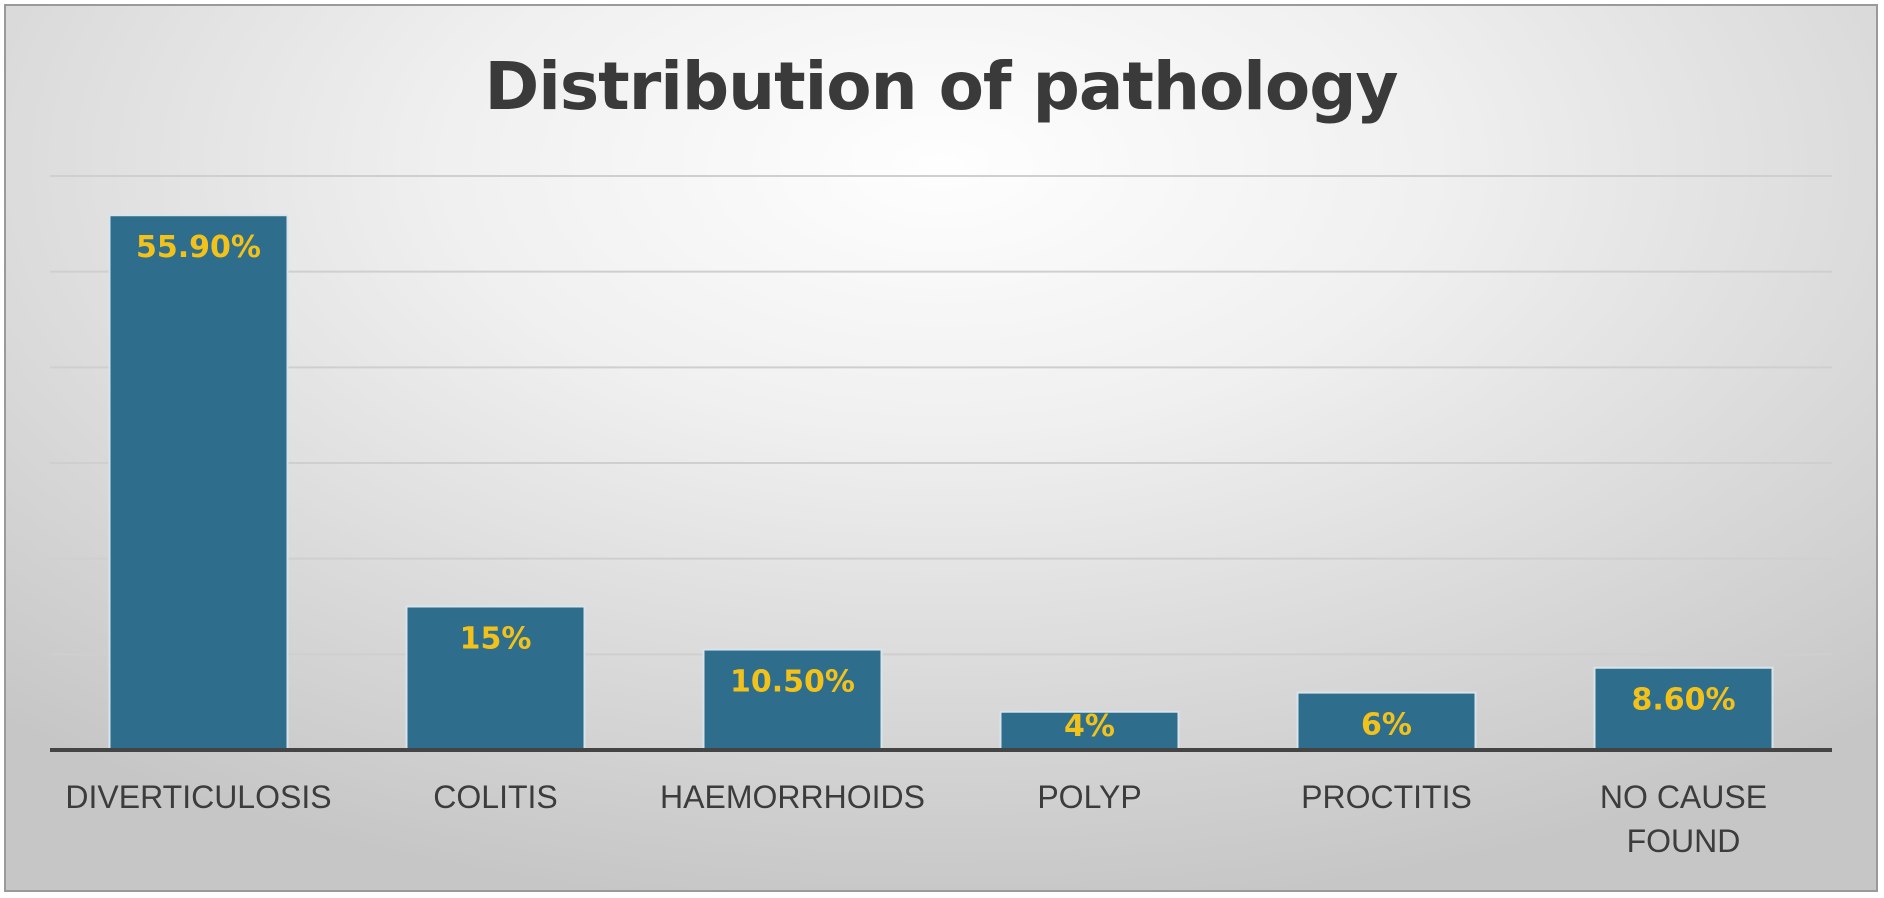  I want to click on category-label-5-line1: FOUND, so click(1684, 841).